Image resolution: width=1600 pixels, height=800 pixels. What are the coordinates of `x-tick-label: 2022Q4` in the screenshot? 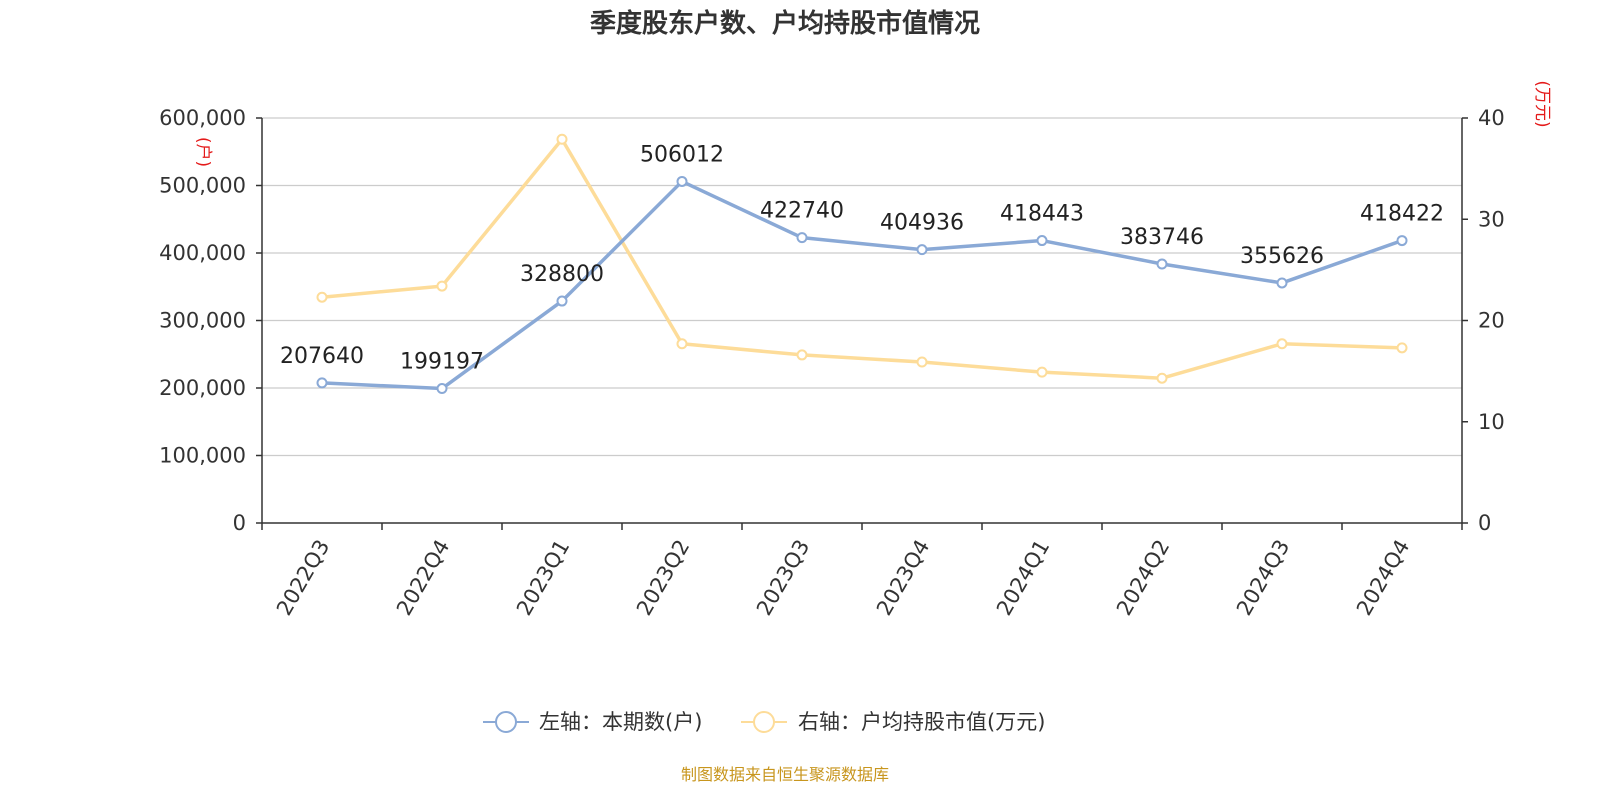 It's located at (423, 578).